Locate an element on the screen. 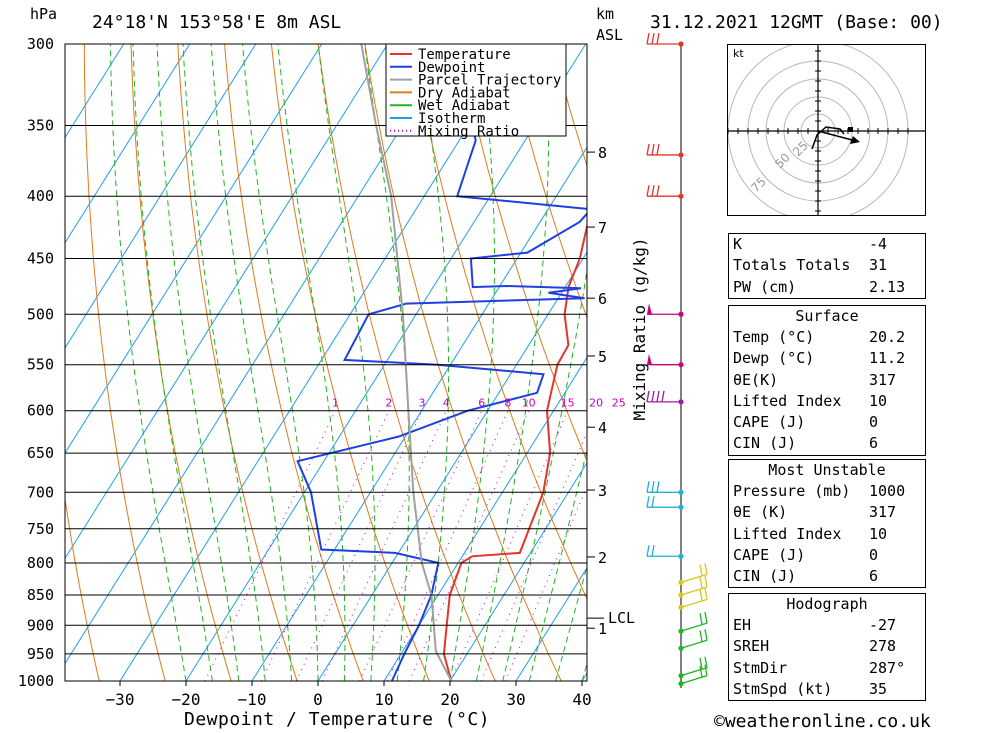  datetime-title: 31.12.2021 12GMT (Base: 00) is located at coordinates (796, 22).